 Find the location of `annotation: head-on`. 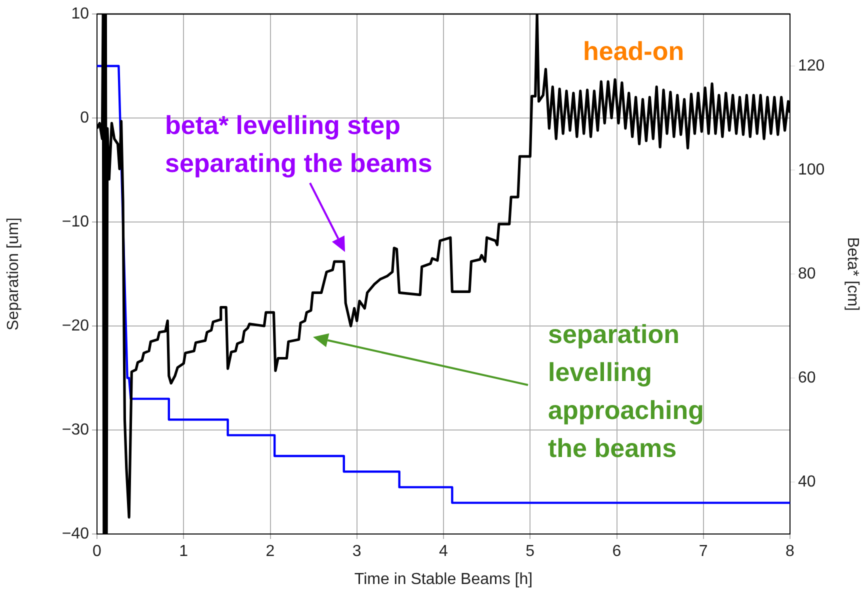

annotation: head-on is located at coordinates (634, 51).